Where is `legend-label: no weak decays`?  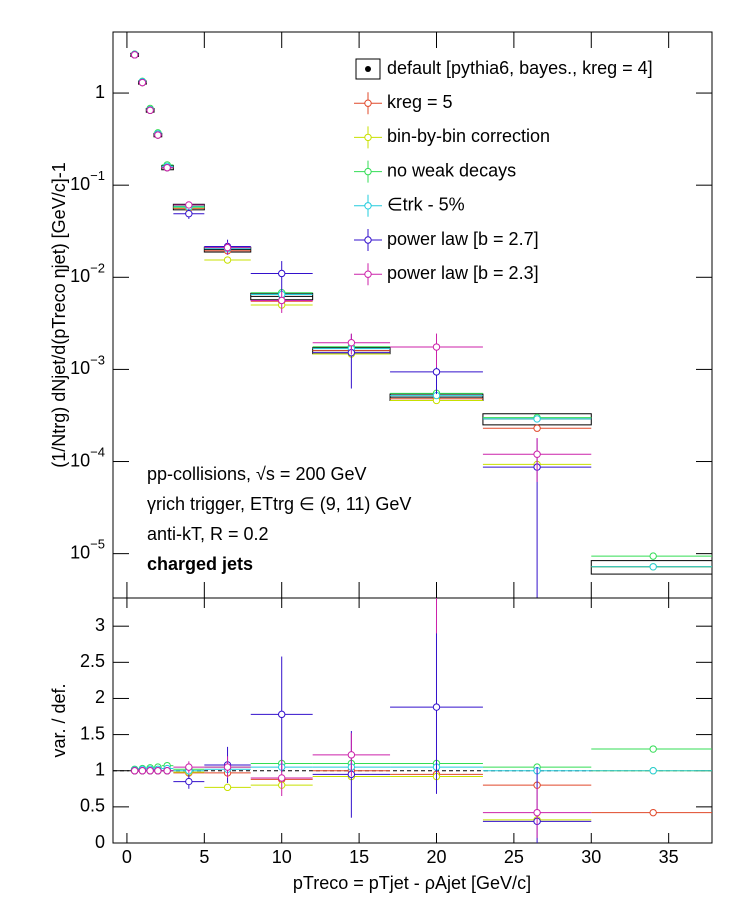 legend-label: no weak decays is located at coordinates (451, 170).